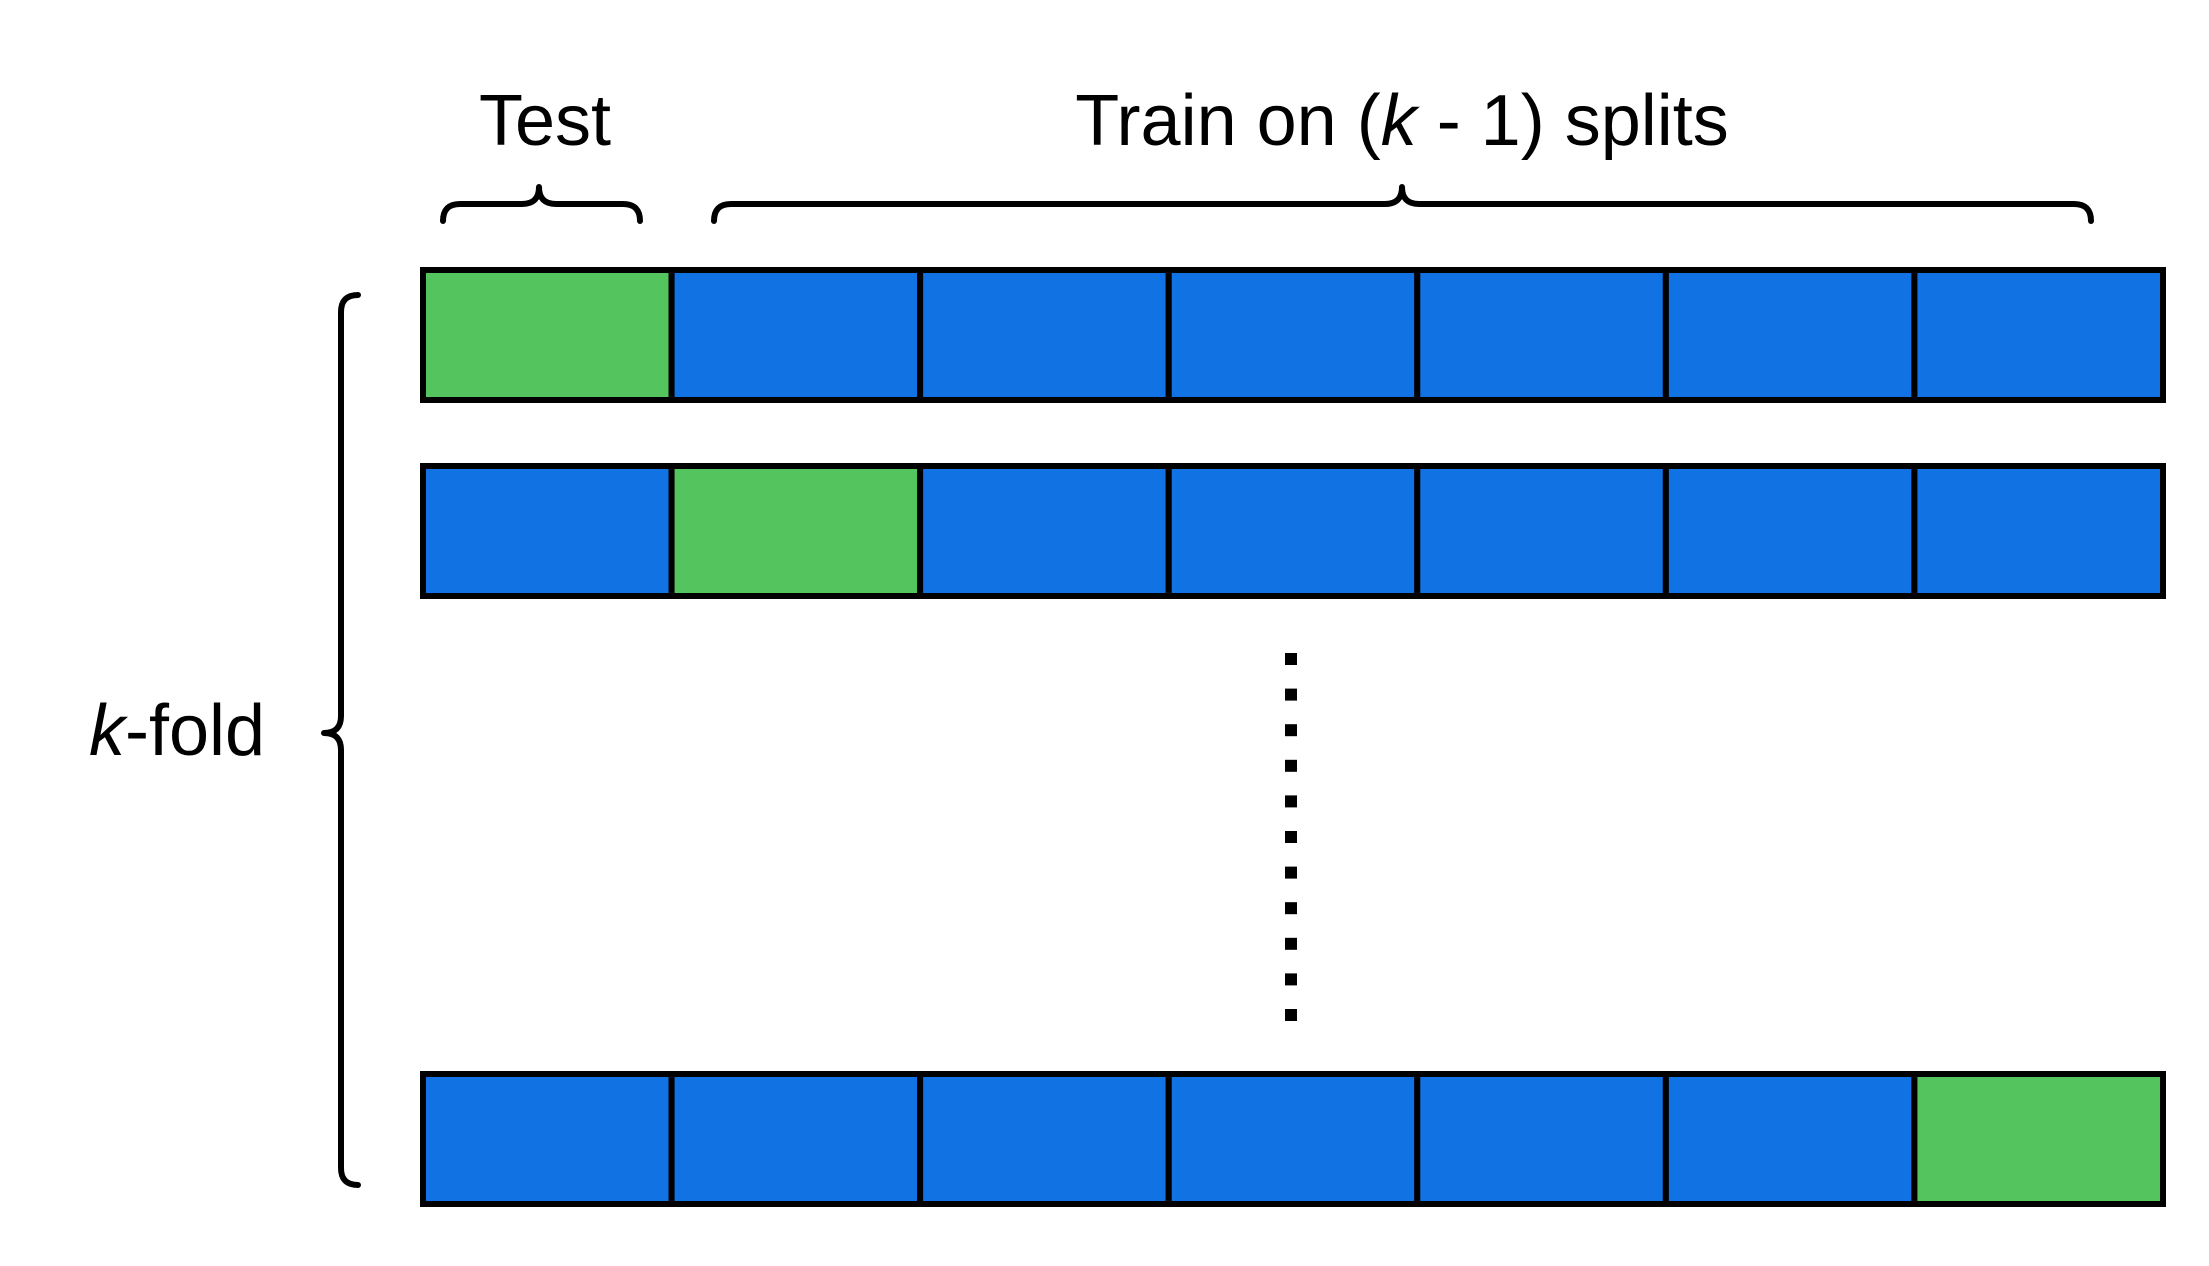 This screenshot has width=2209, height=1266. Describe the element at coordinates (1402, 204) in the screenshot. I see `train-brace` at that location.